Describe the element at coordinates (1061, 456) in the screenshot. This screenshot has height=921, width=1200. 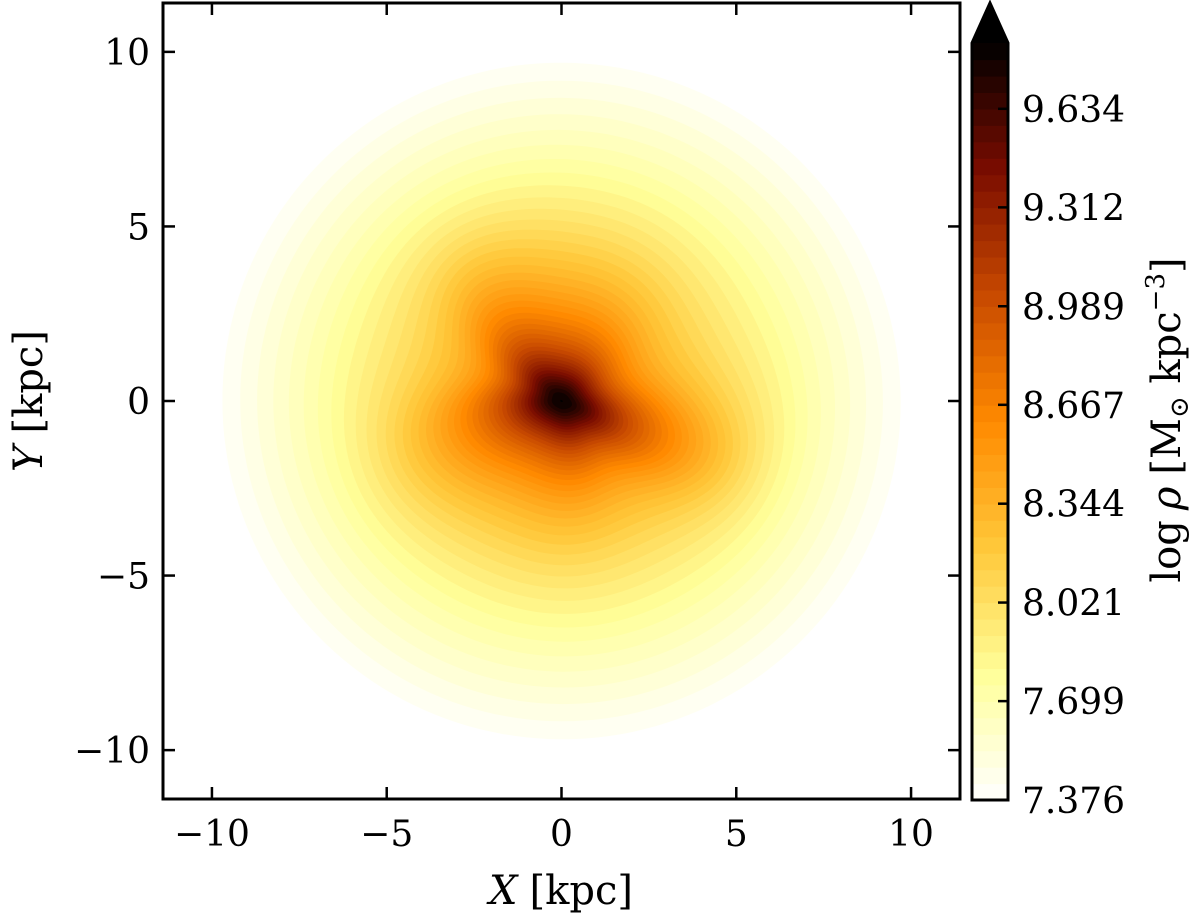
I see `colorbar-ticks: 7.376 7.699 8.021 8.344 8.667 8.989 9.312 9.634` at that location.